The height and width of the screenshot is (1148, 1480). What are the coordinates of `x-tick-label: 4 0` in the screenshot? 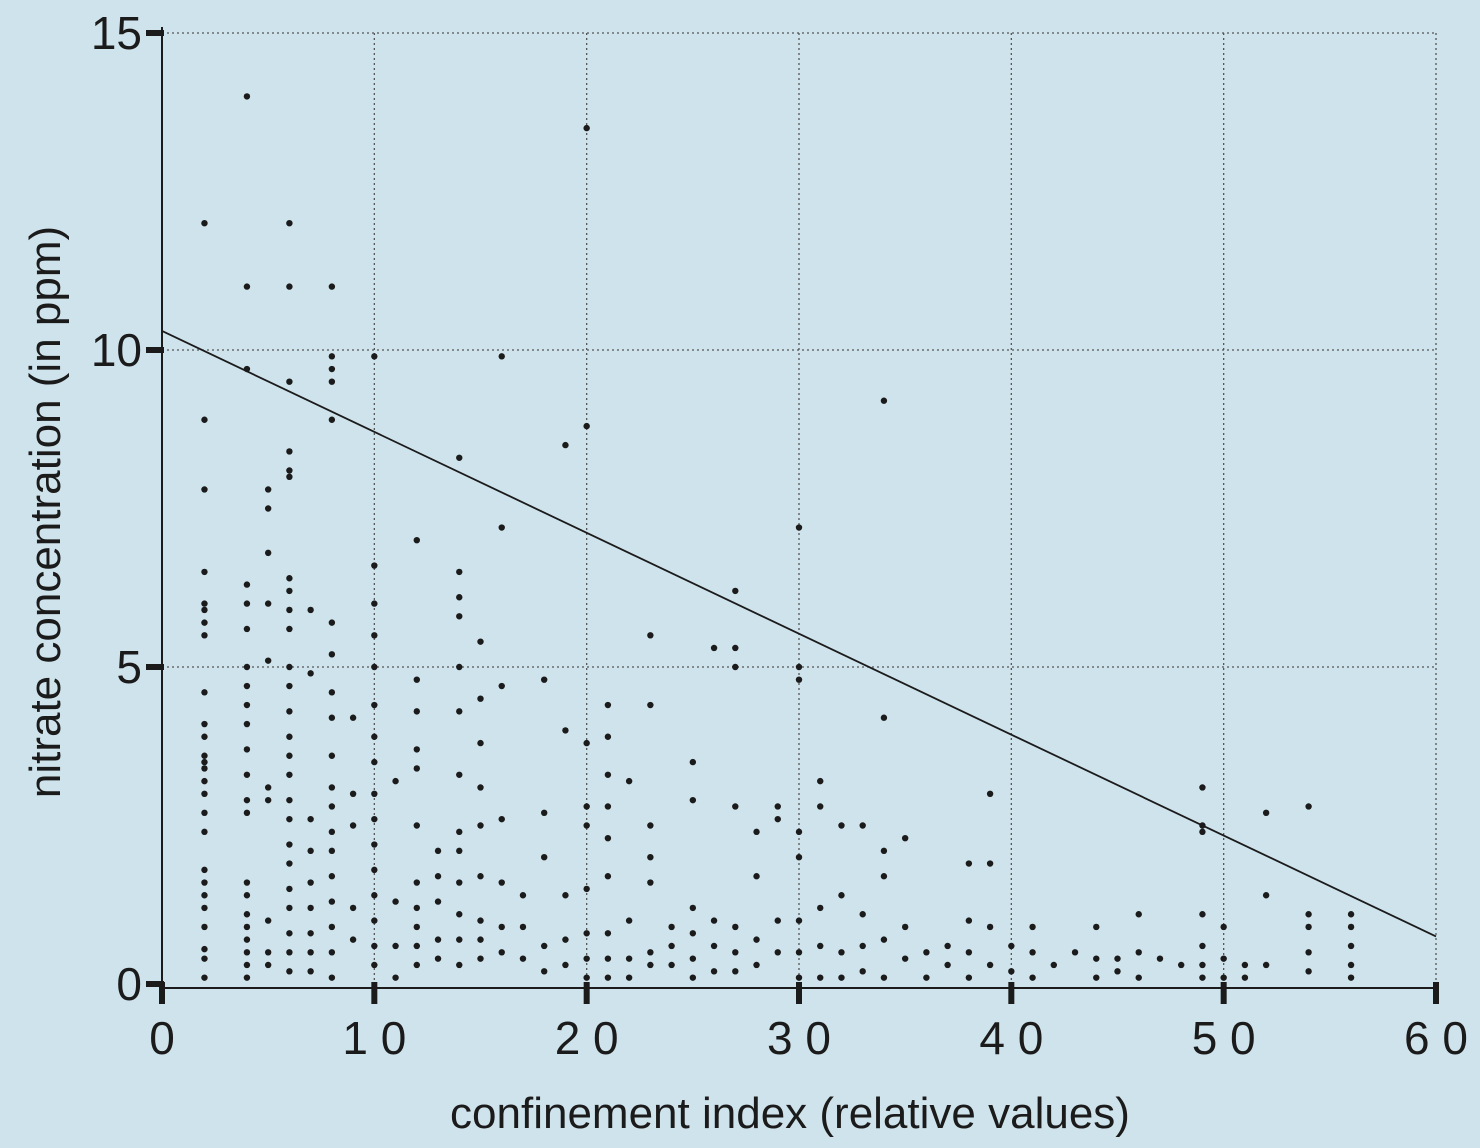 It's located at (1011, 1038).